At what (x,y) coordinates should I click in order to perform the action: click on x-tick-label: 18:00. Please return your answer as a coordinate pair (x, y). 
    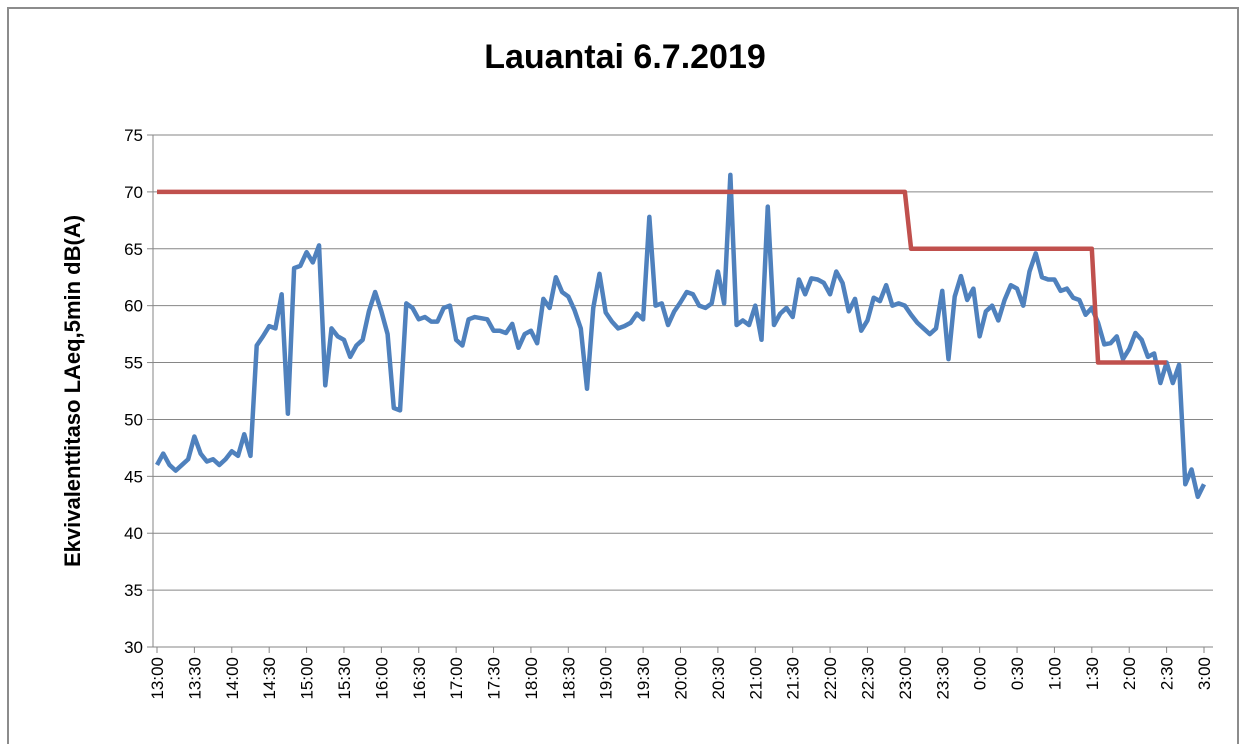
    Looking at the image, I should click on (531, 678).